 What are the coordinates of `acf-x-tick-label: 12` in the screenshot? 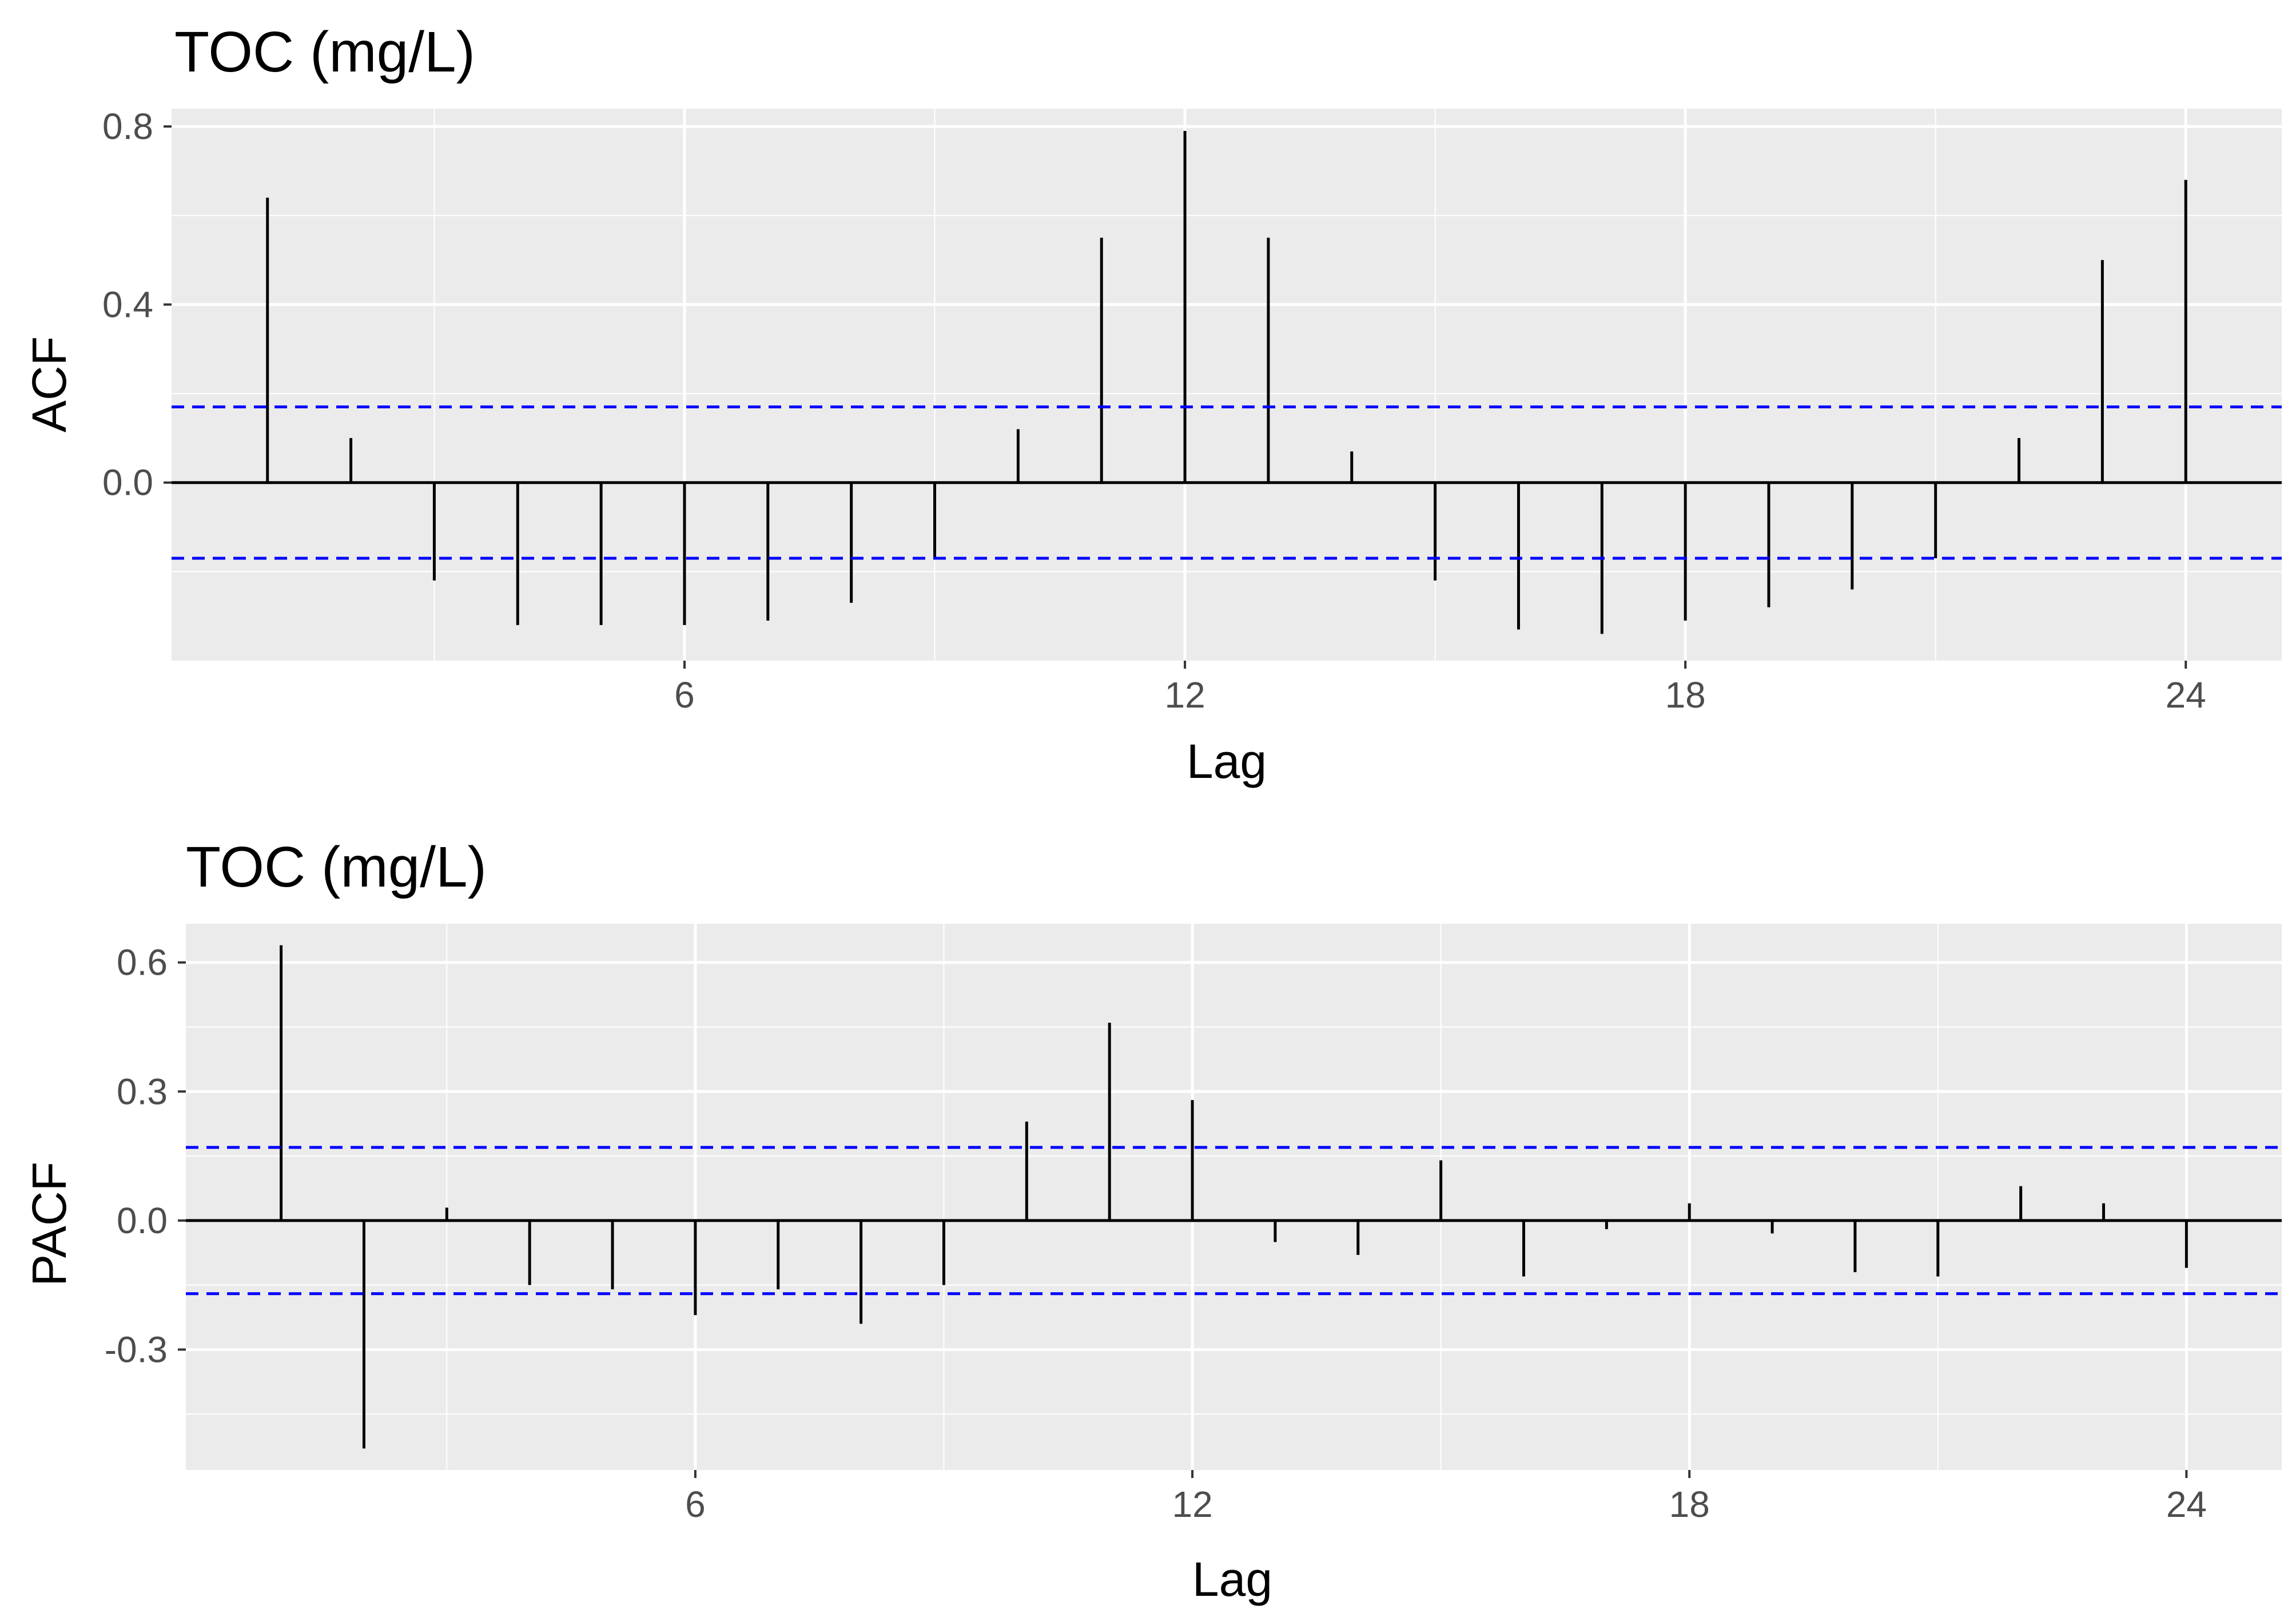 It's located at (1185, 695).